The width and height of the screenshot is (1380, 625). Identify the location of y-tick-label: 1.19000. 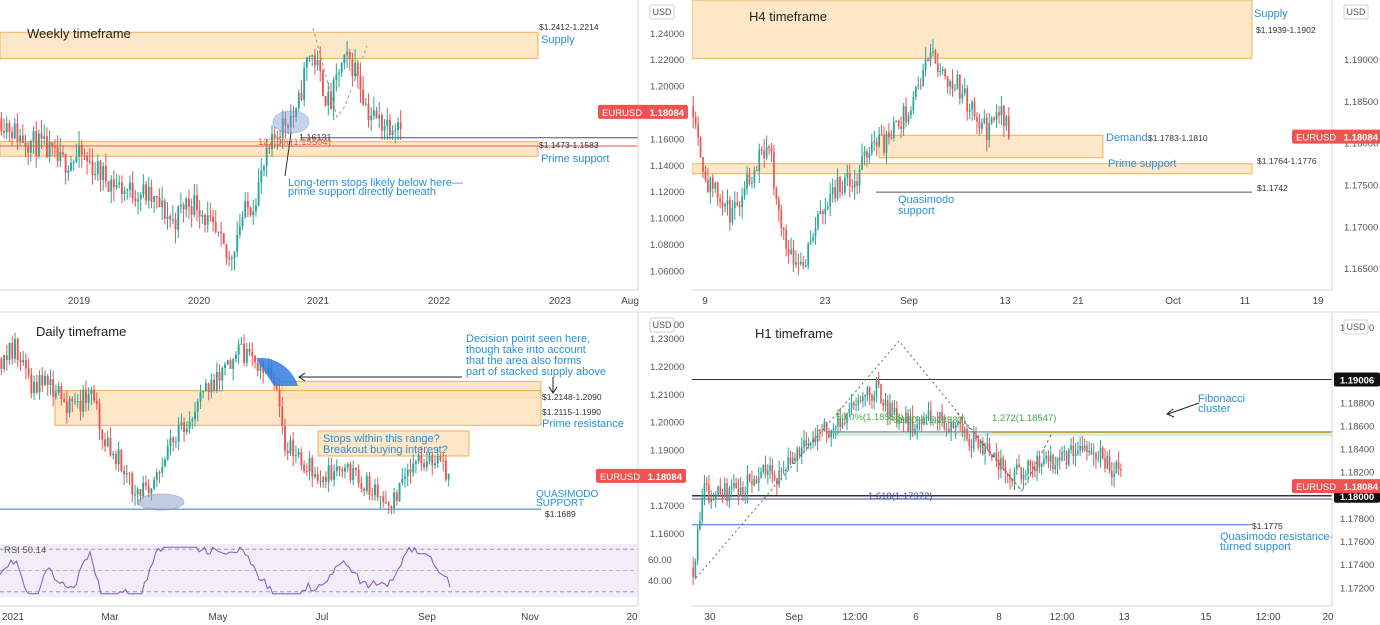
(1361, 60).